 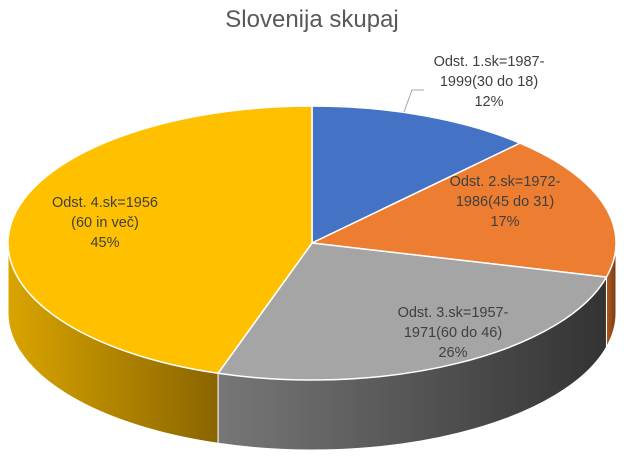 I want to click on data-label-4: Odst. 4.sk=1956 (60 in več) 45%, so click(x=105, y=223).